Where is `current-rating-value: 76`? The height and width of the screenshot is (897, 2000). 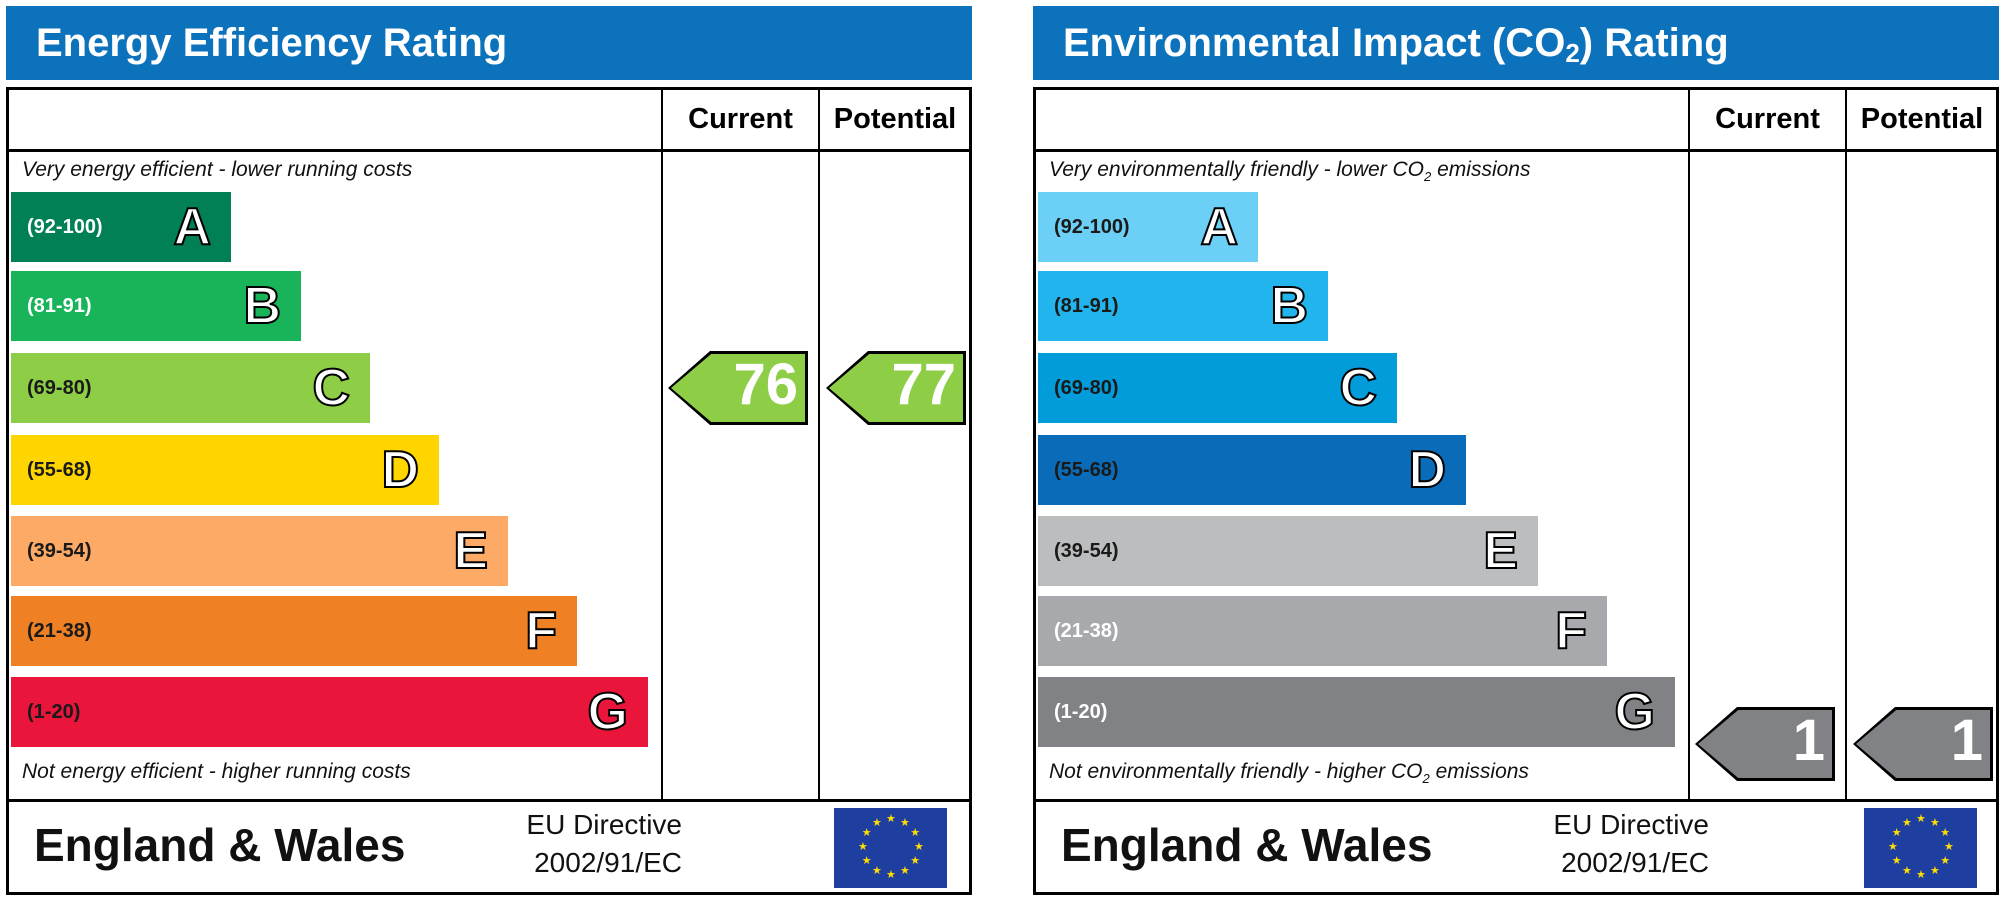
current-rating-value: 76 is located at coordinates (765, 384).